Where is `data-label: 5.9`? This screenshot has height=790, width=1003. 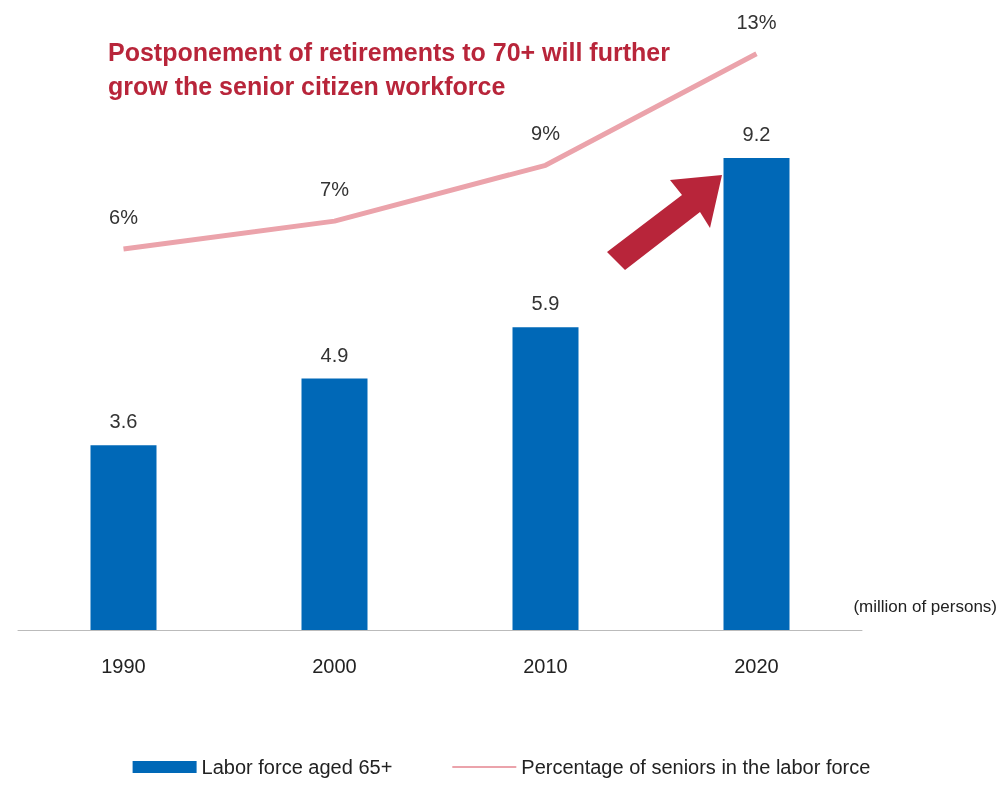
data-label: 5.9 is located at coordinates (545, 303).